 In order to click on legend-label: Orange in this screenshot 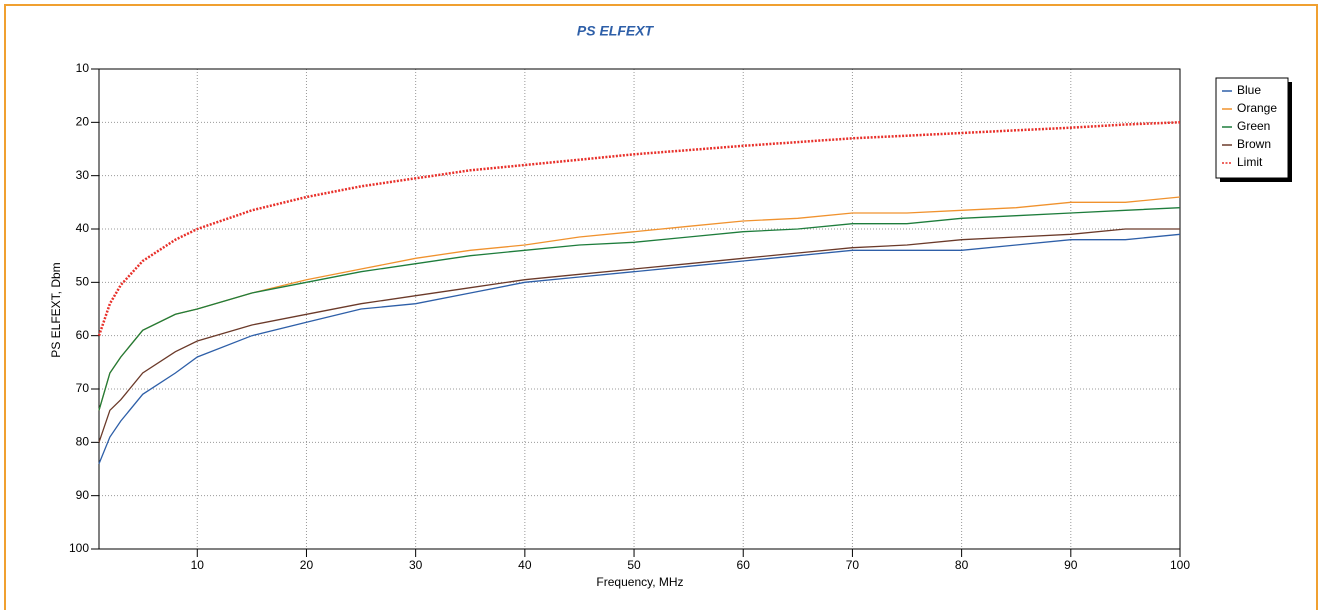, I will do `click(1257, 108)`.